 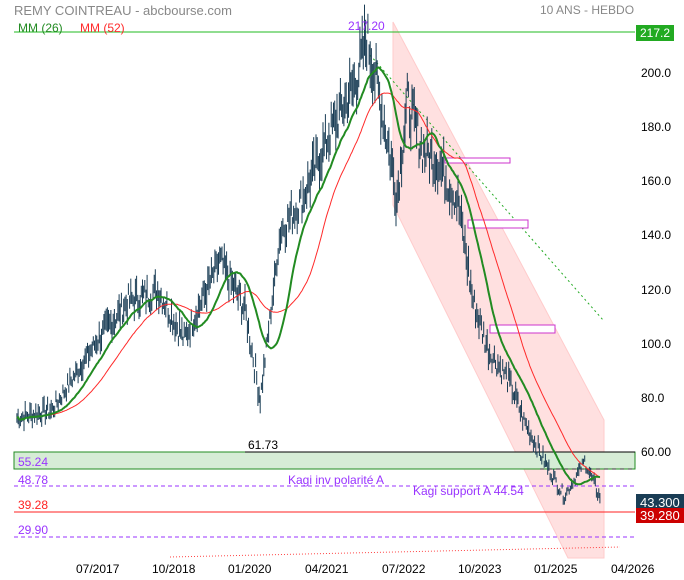 What do you see at coordinates (468, 491) in the screenshot?
I see `kagi-support-label: Kagi support A 44.54` at bounding box center [468, 491].